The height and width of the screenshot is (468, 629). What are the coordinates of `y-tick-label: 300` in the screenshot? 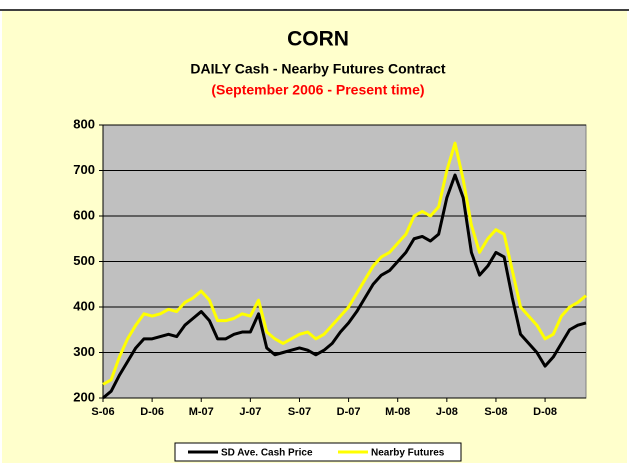 It's located at (84, 351).